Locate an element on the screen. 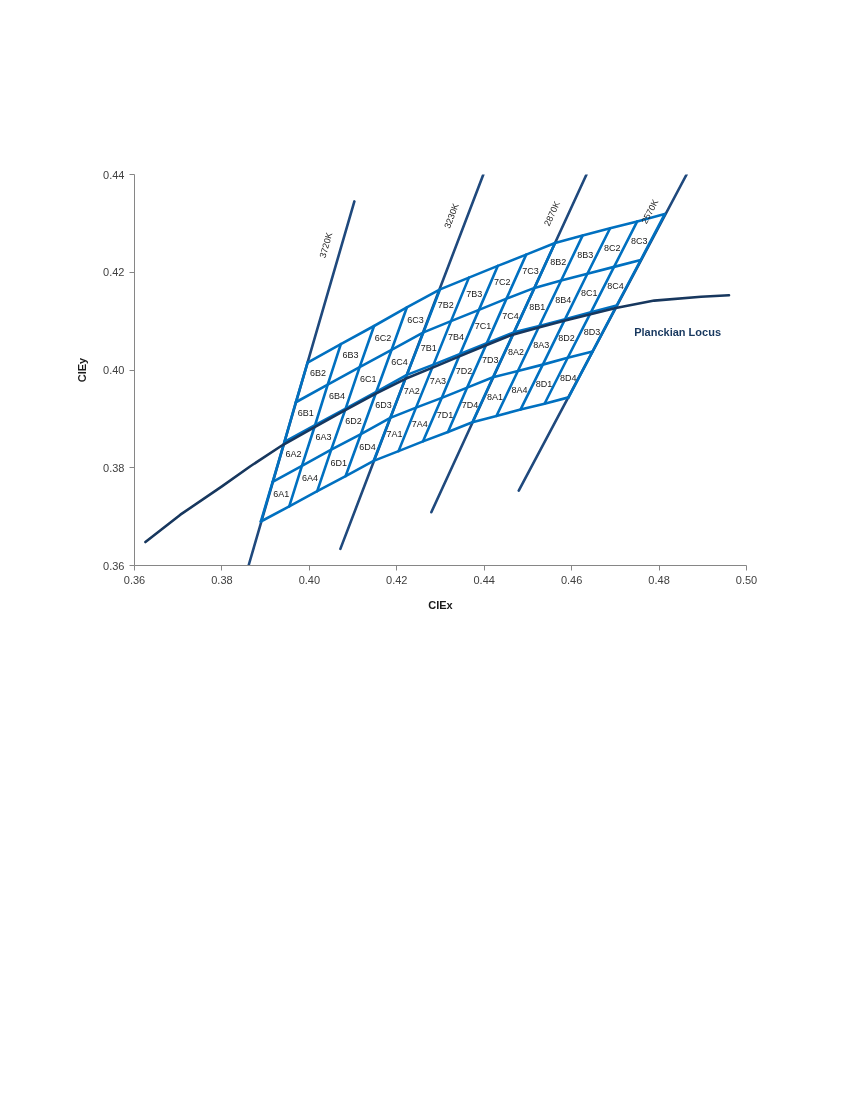  annotation: 7A4 is located at coordinates (419, 424).